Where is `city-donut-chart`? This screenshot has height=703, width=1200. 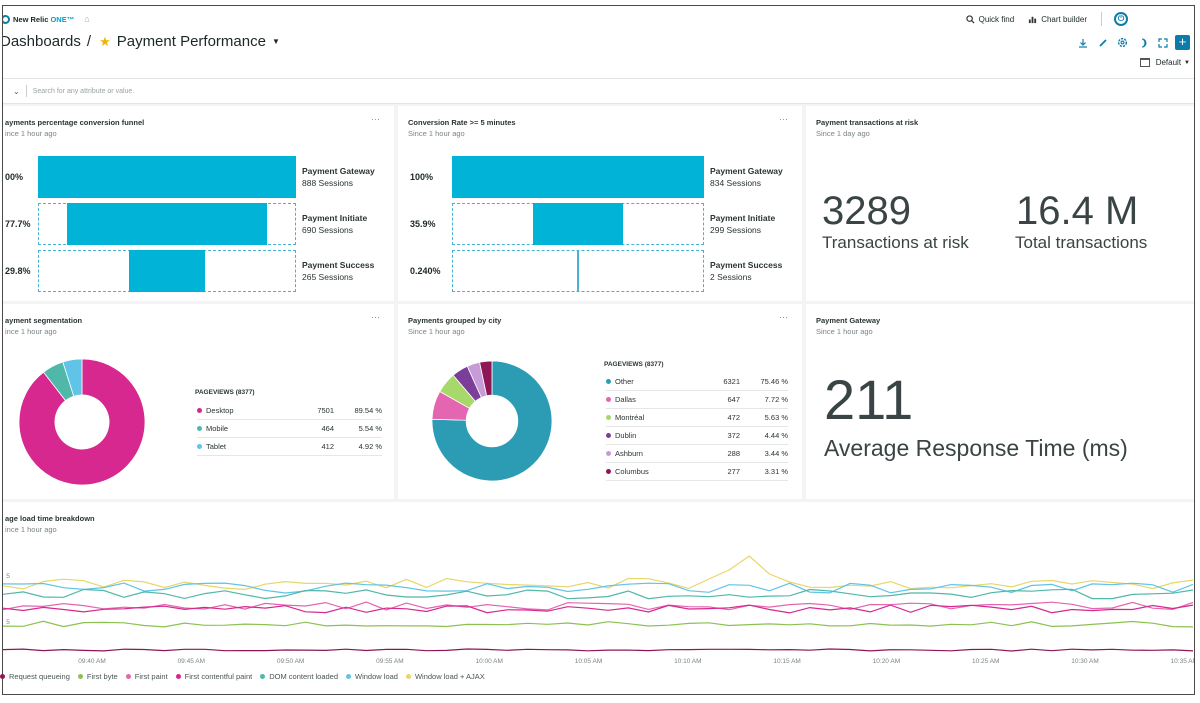
city-donut-chart is located at coordinates (492, 421).